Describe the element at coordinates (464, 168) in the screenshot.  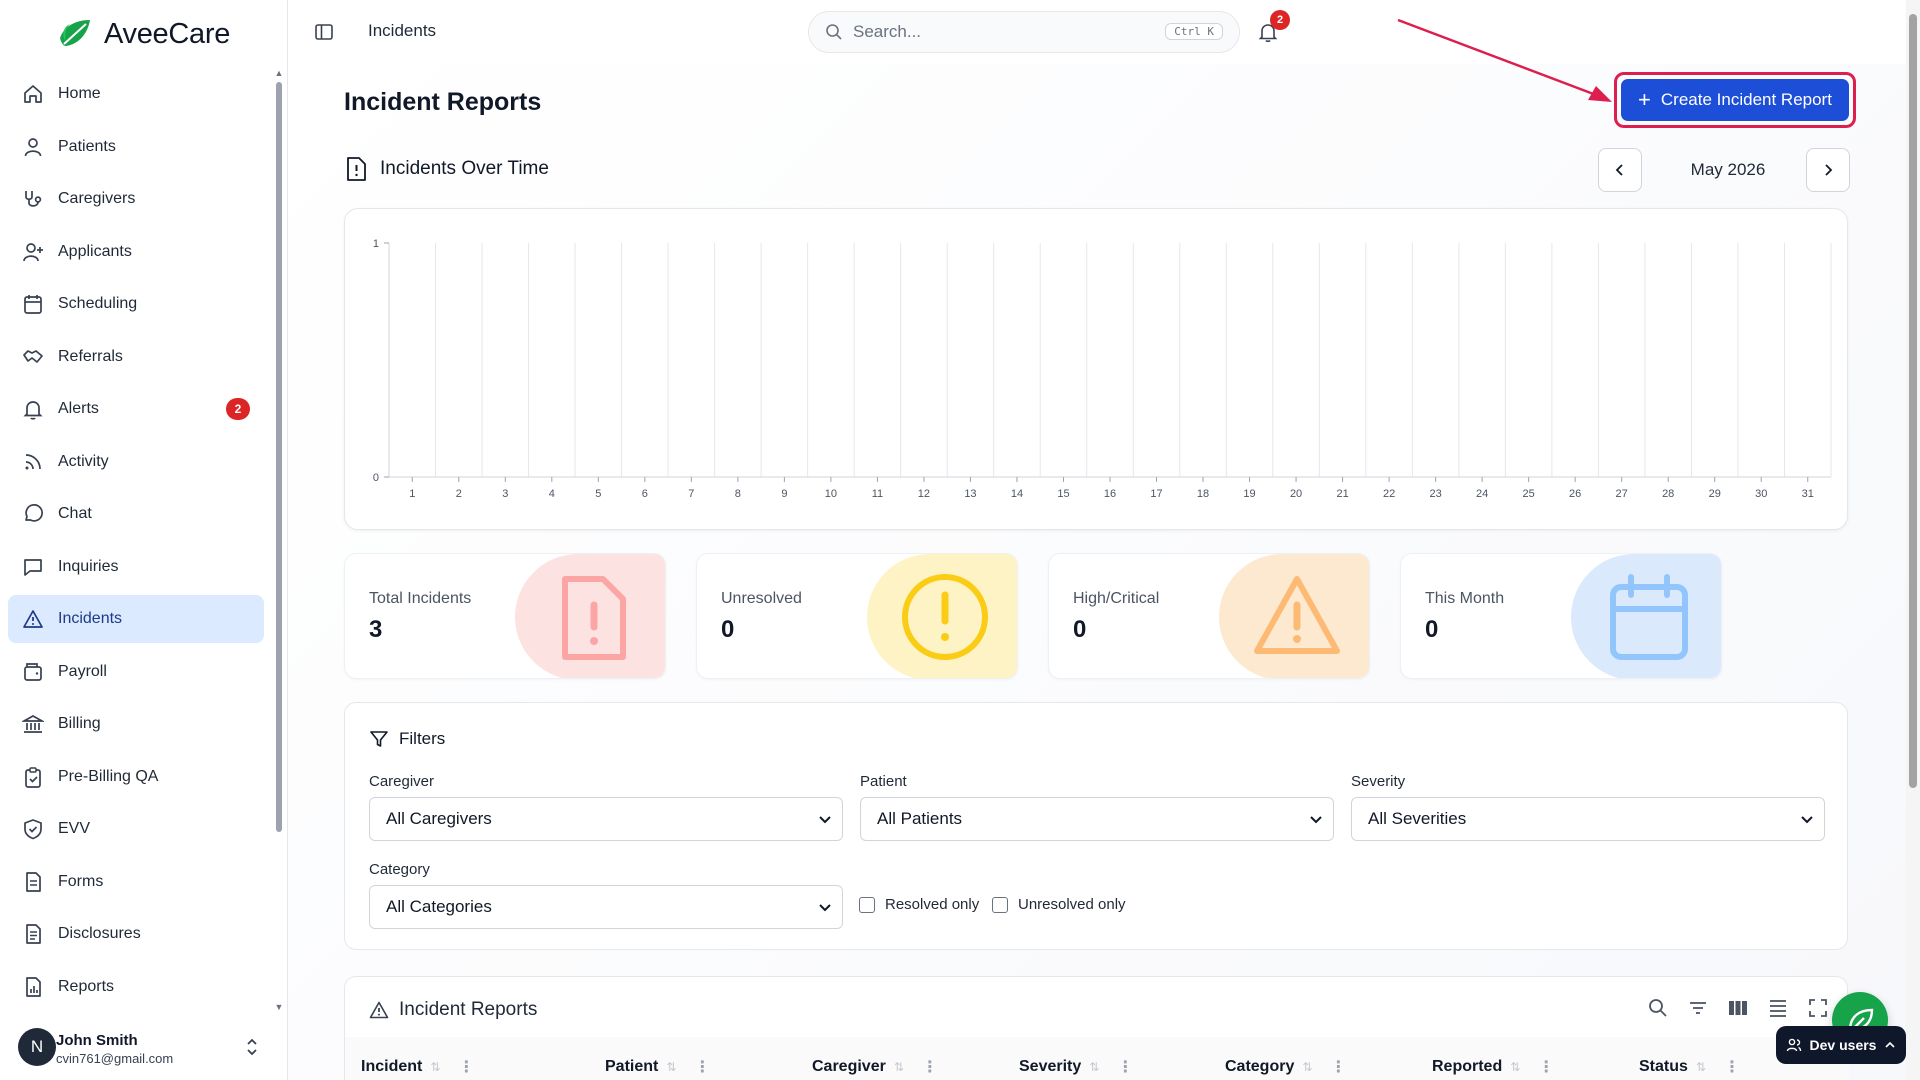
I see `chart-section-title: Incidents Over Time` at that location.